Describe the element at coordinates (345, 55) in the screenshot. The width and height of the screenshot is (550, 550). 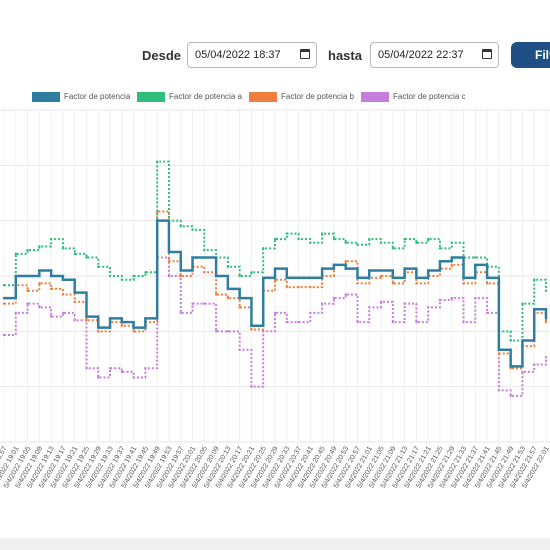
I see `hasta-label: hasta` at that location.